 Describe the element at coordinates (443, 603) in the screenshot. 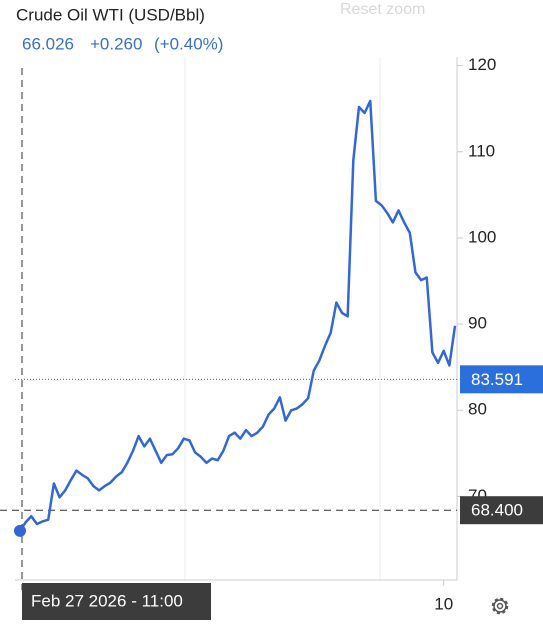

I see `x-tick-label: 10` at that location.